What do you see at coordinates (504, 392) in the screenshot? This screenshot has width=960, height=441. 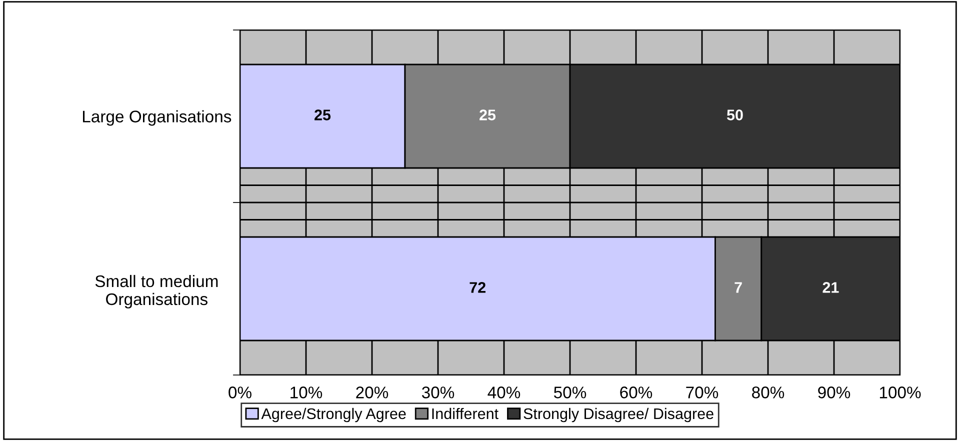 I see `x-tick-label: 40%` at bounding box center [504, 392].